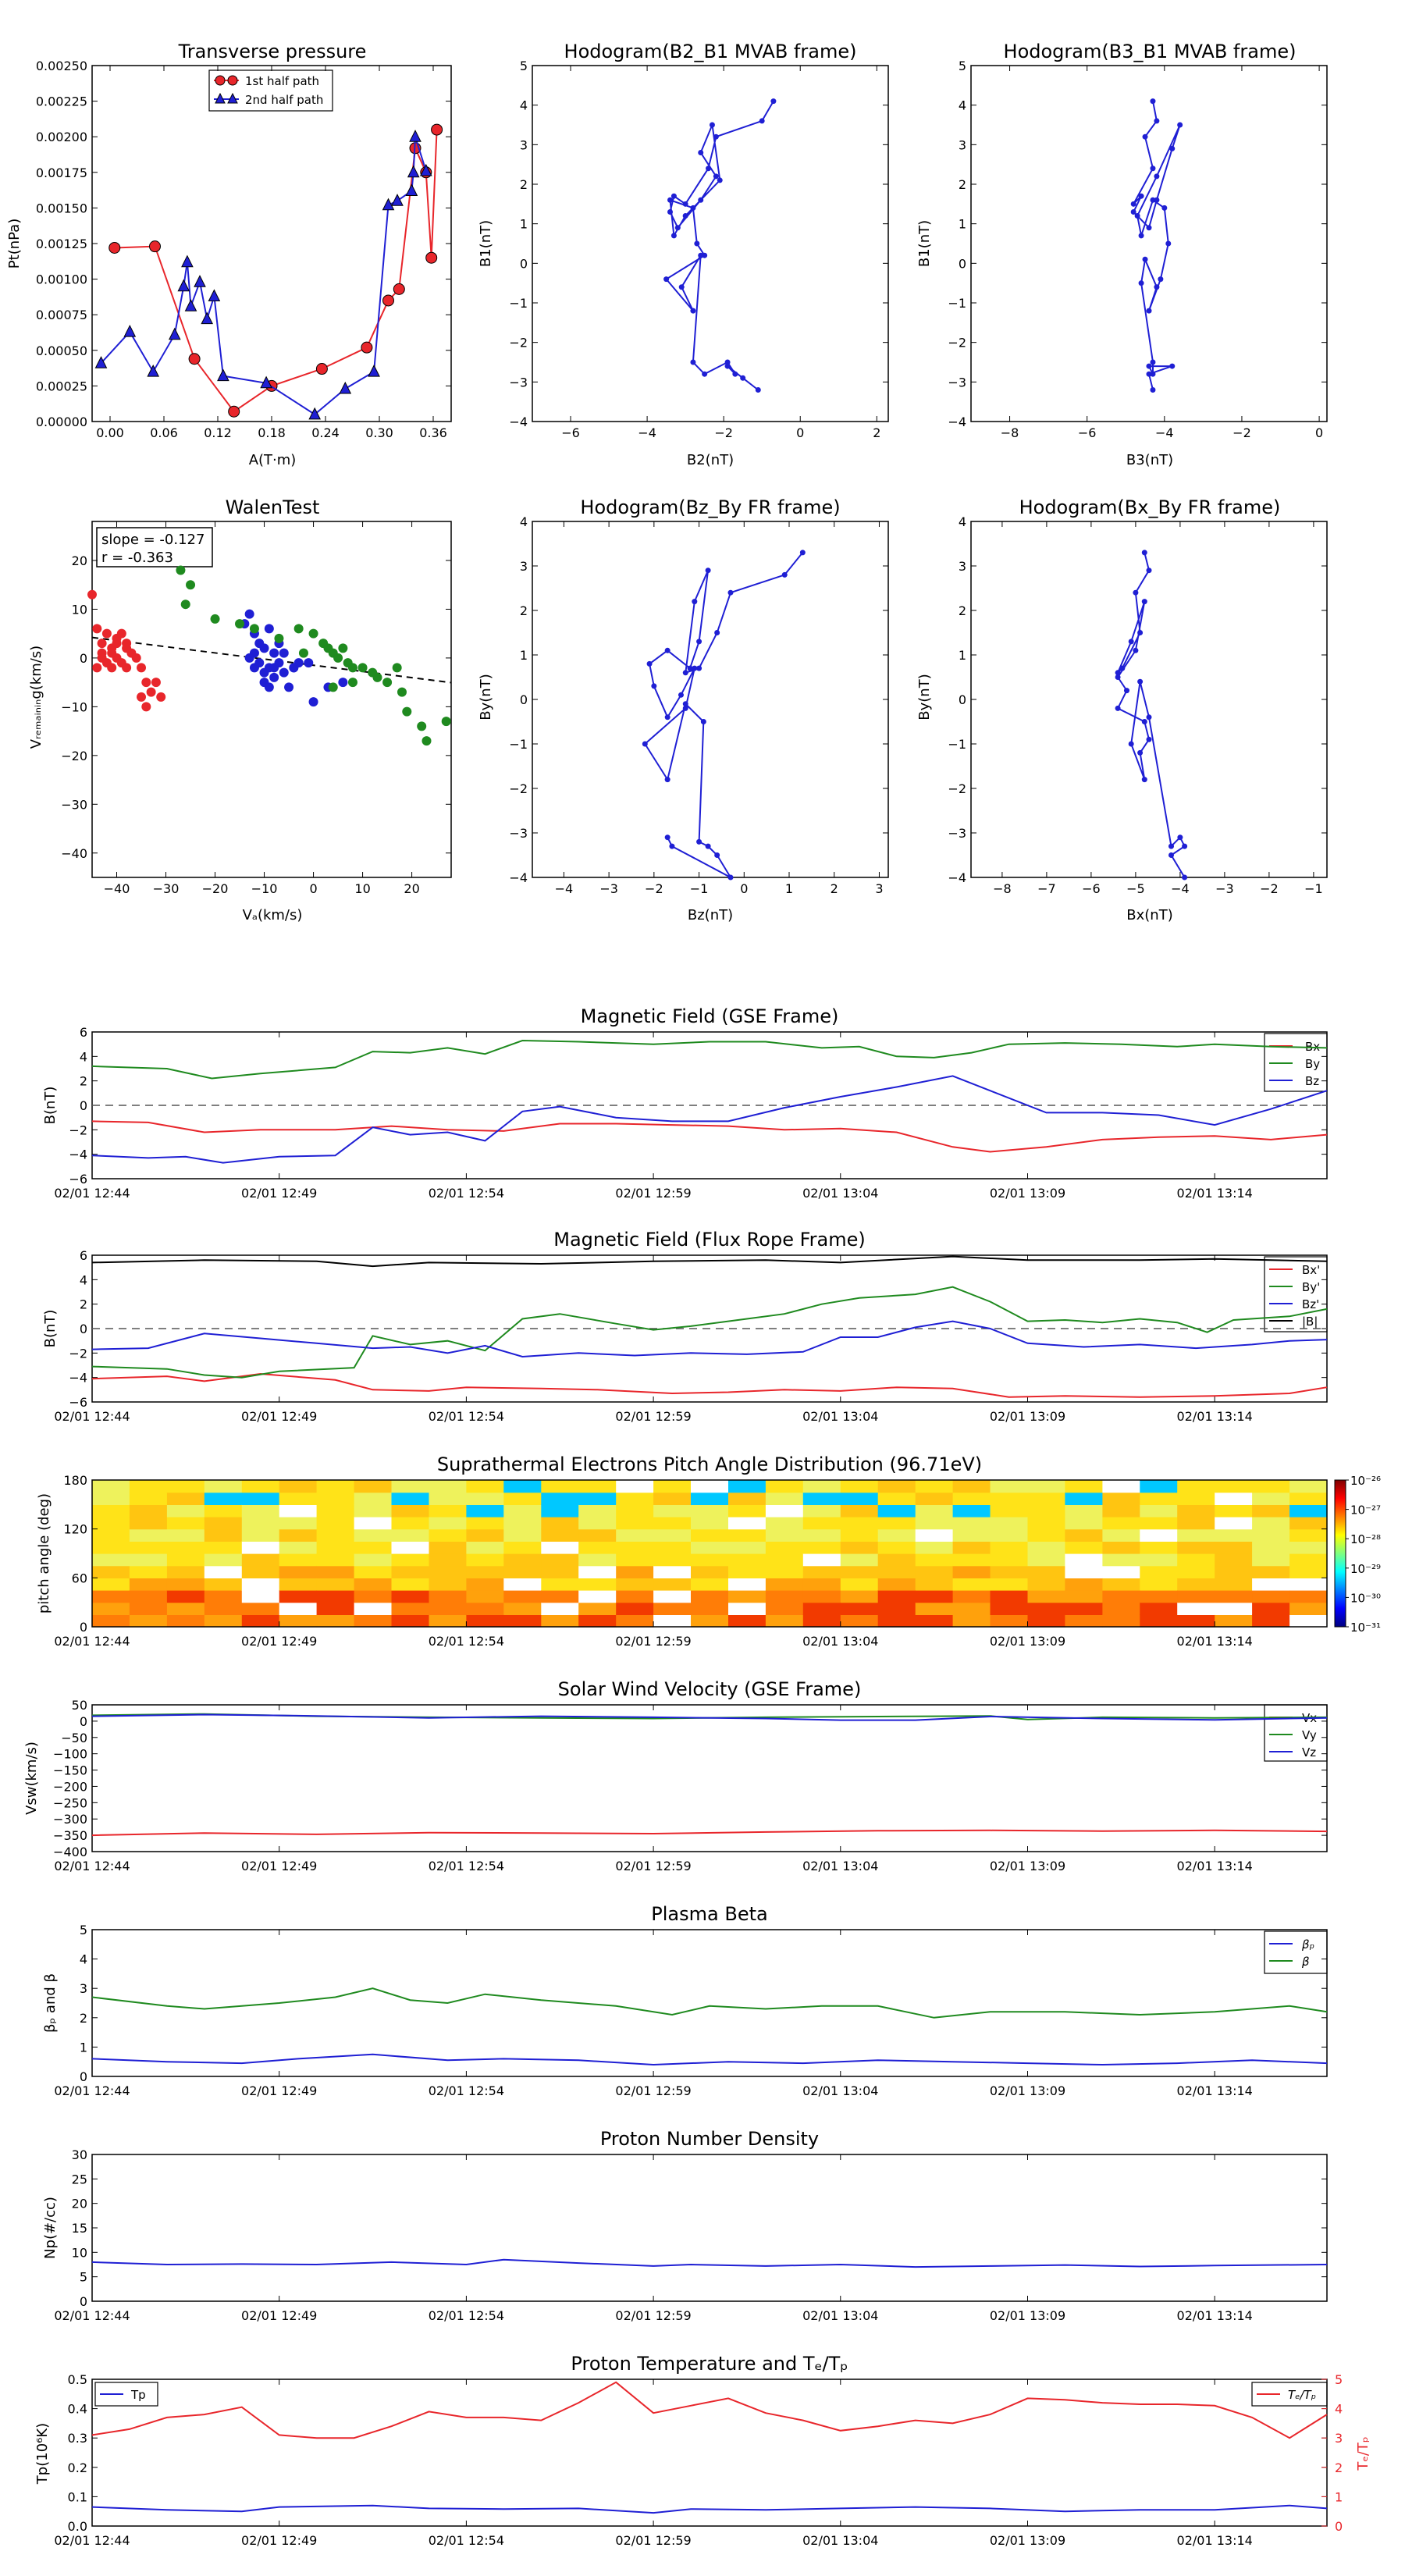  Describe the element at coordinates (1091, 888) in the screenshot. I see `hodo_bxby-xtick-label: −6` at that location.